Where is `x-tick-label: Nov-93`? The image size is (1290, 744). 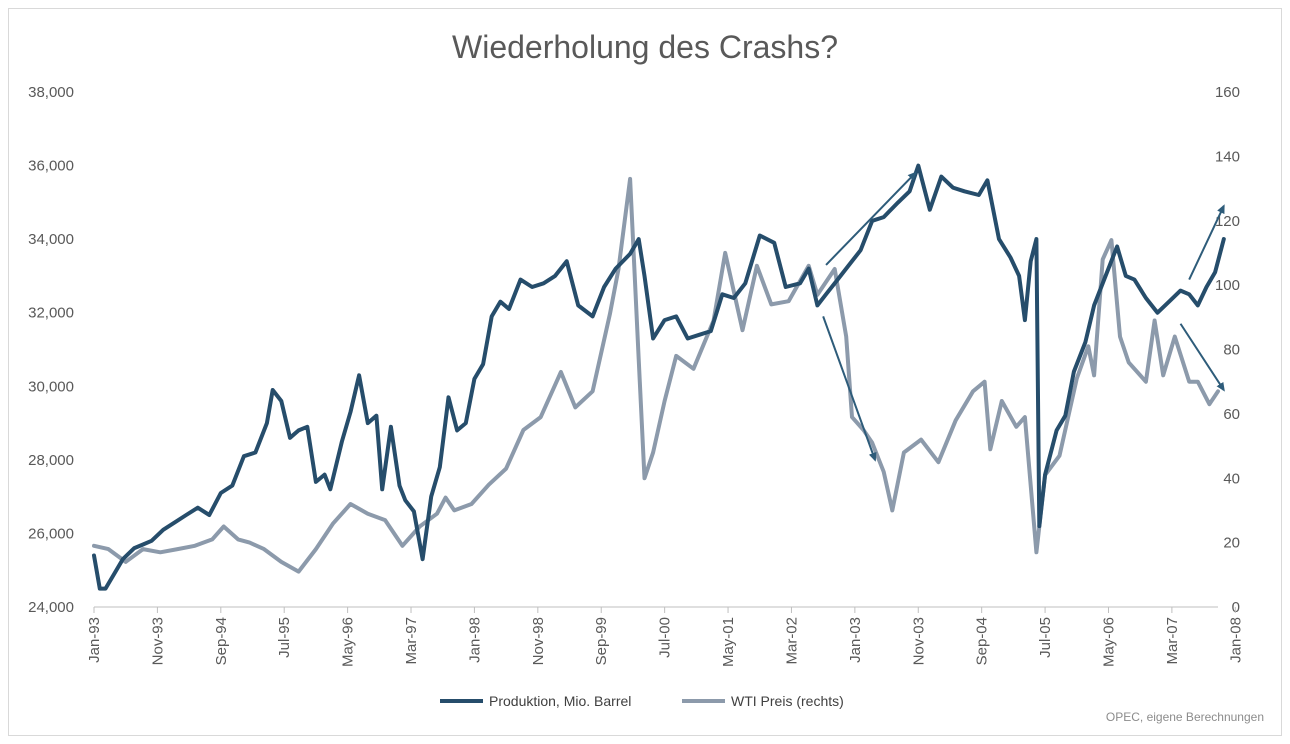
x-tick-label: Nov-93 is located at coordinates (157, 641).